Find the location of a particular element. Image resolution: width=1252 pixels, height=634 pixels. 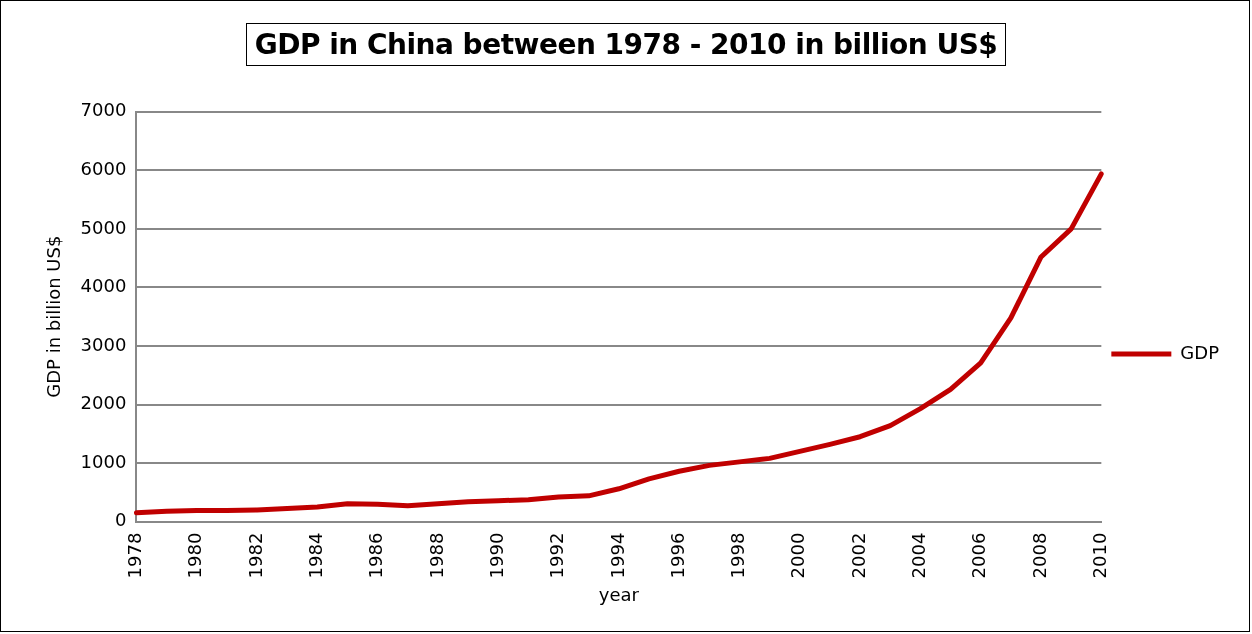

x-tick-label: 2000 is located at coordinates (798, 555).